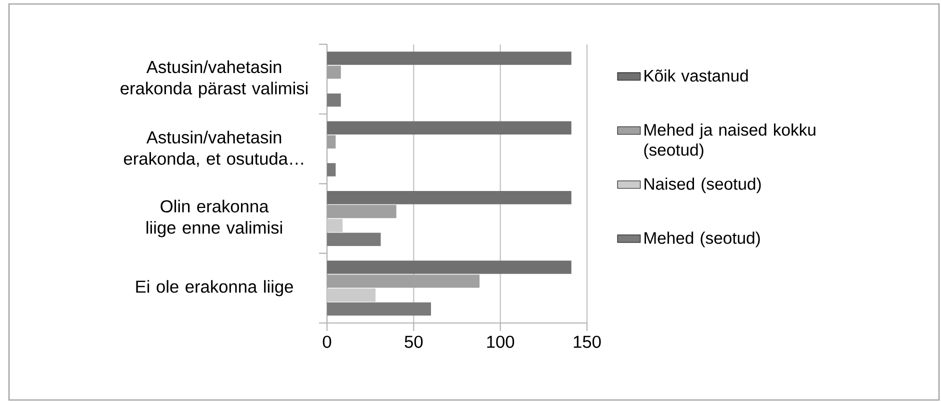  What do you see at coordinates (327, 342) in the screenshot?
I see `x-tick-label: 0` at bounding box center [327, 342].